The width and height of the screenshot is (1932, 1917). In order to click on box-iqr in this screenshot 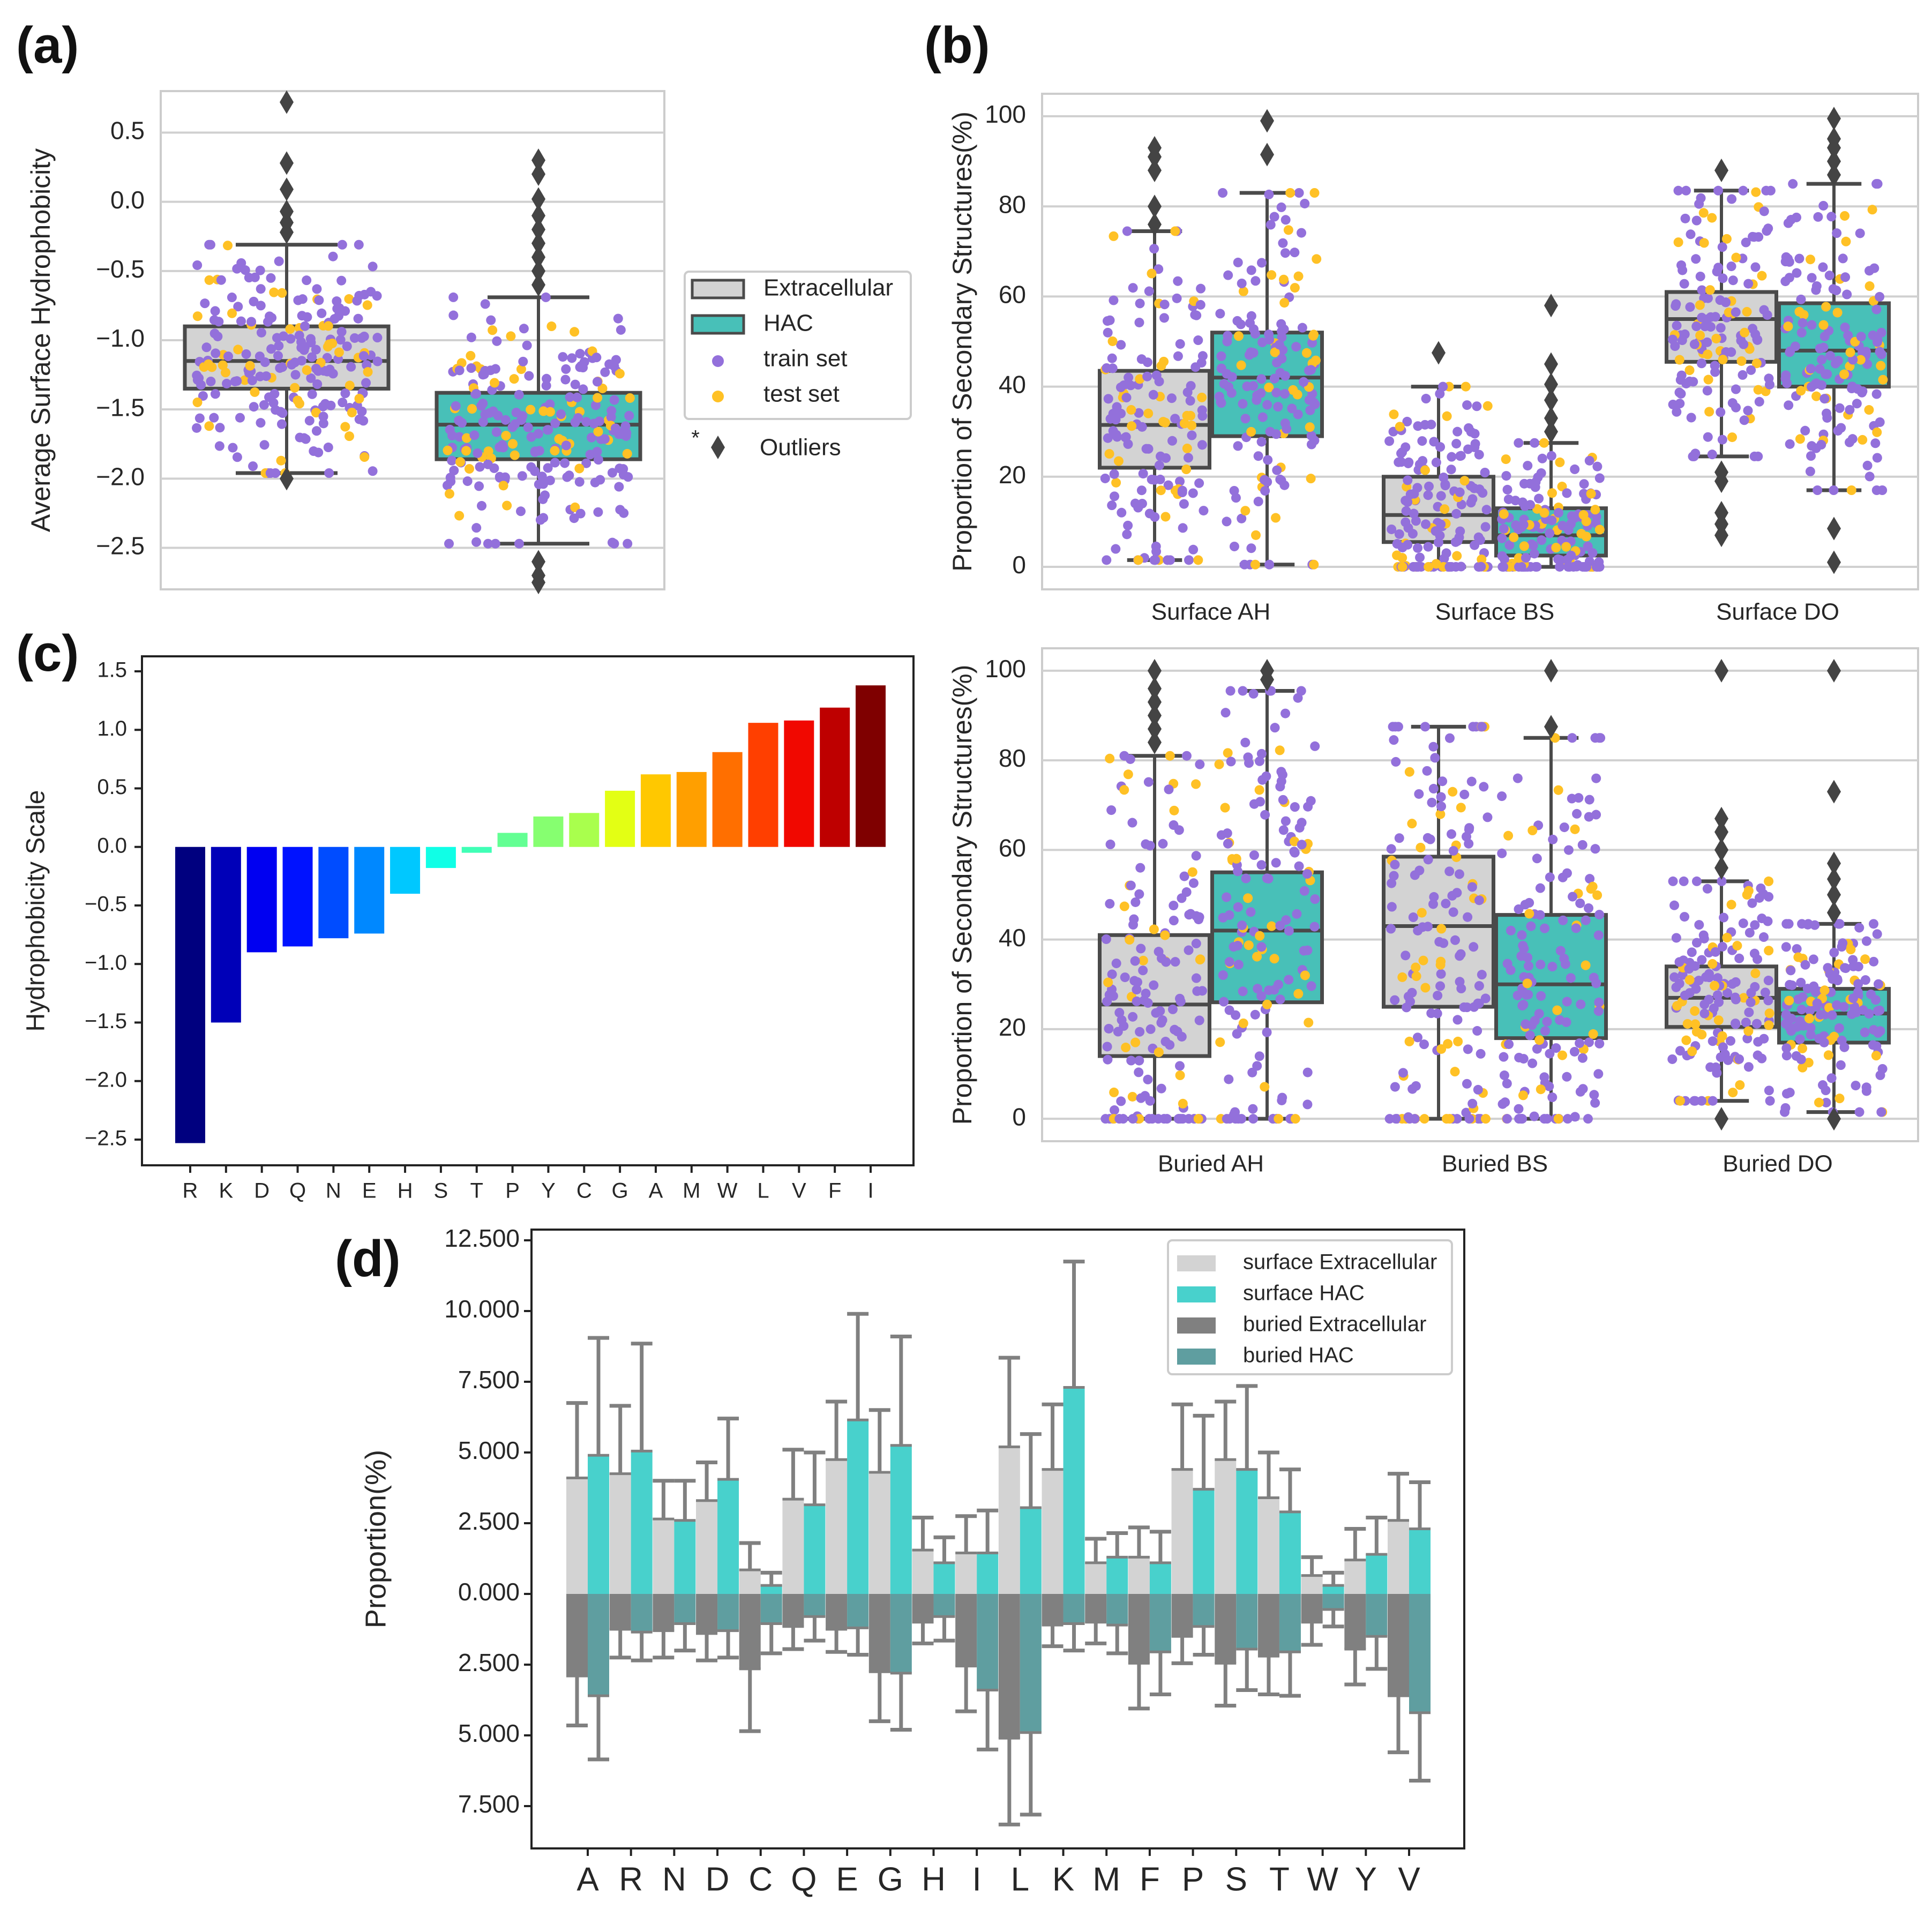, I will do `click(1551, 976)`.